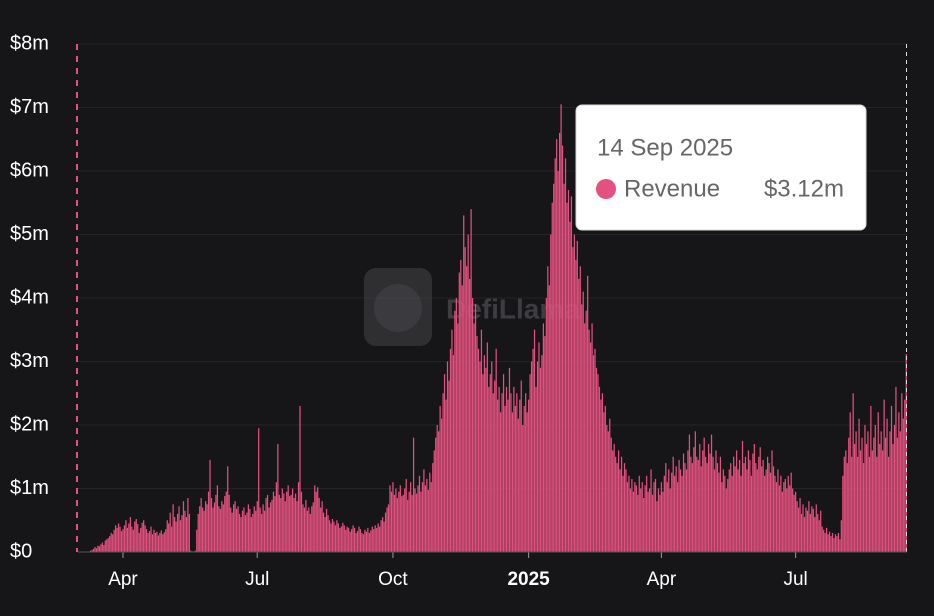 The width and height of the screenshot is (934, 616). I want to click on x-tick-label: Jul, so click(257, 579).